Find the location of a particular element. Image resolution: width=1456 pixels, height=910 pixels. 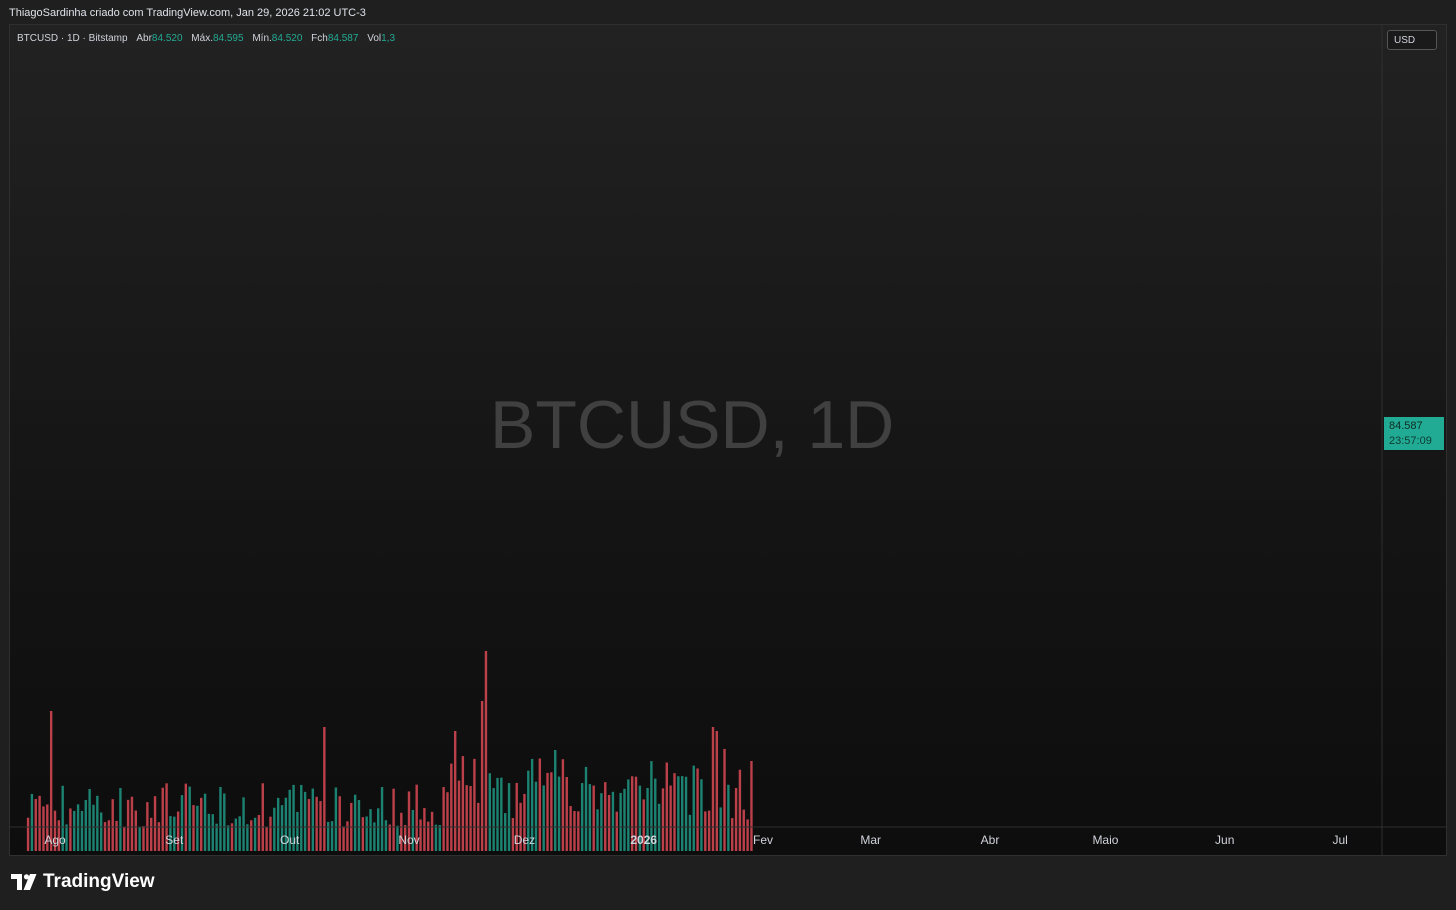

legend-open-label: Abr is located at coordinates (144, 38).